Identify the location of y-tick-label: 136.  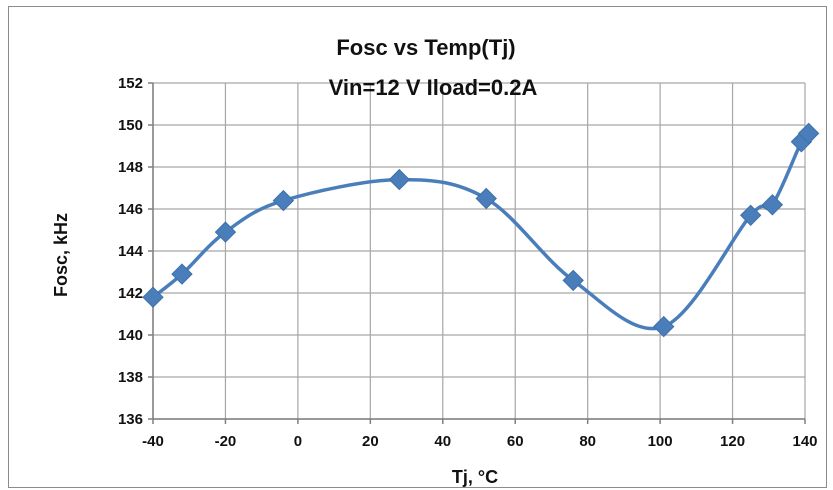
(130, 419).